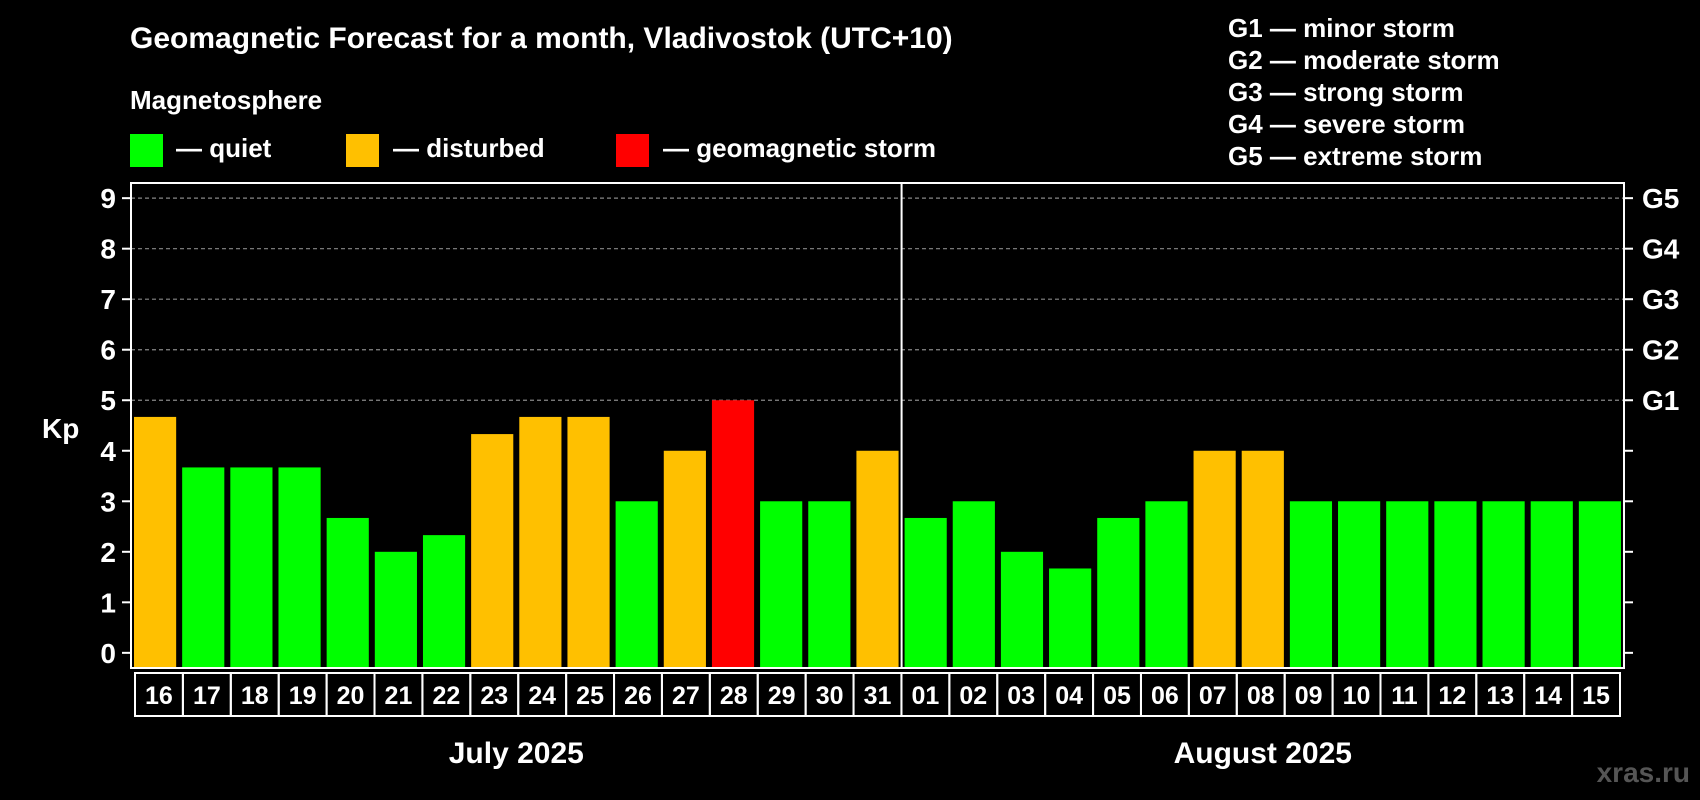 The width and height of the screenshot is (1700, 800). I want to click on day-label-30: 14, so click(1548, 696).